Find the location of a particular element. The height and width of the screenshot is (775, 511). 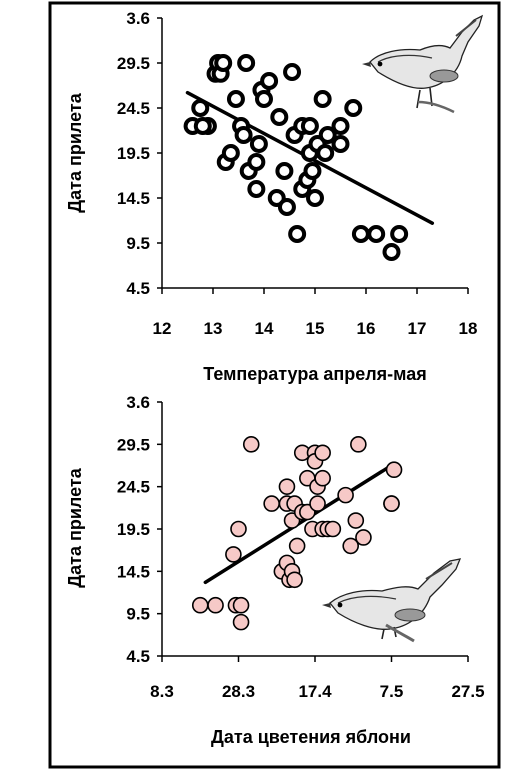

x-tick-label: 18 is located at coordinates (468, 328).